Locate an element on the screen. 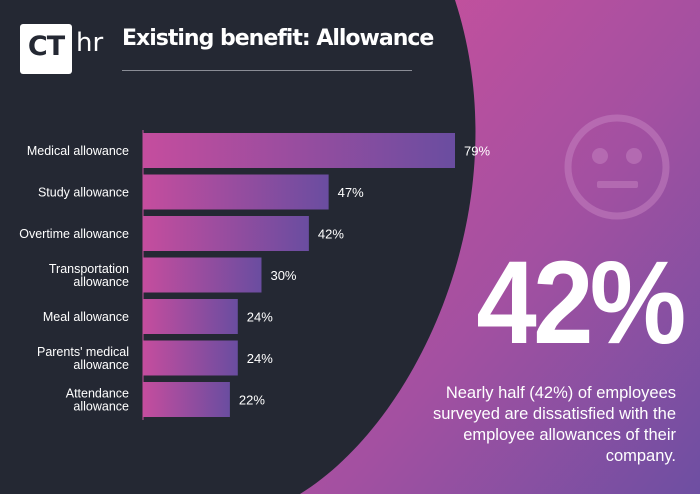 The width and height of the screenshot is (700, 494). category-label: Transportation is located at coordinates (89, 269).